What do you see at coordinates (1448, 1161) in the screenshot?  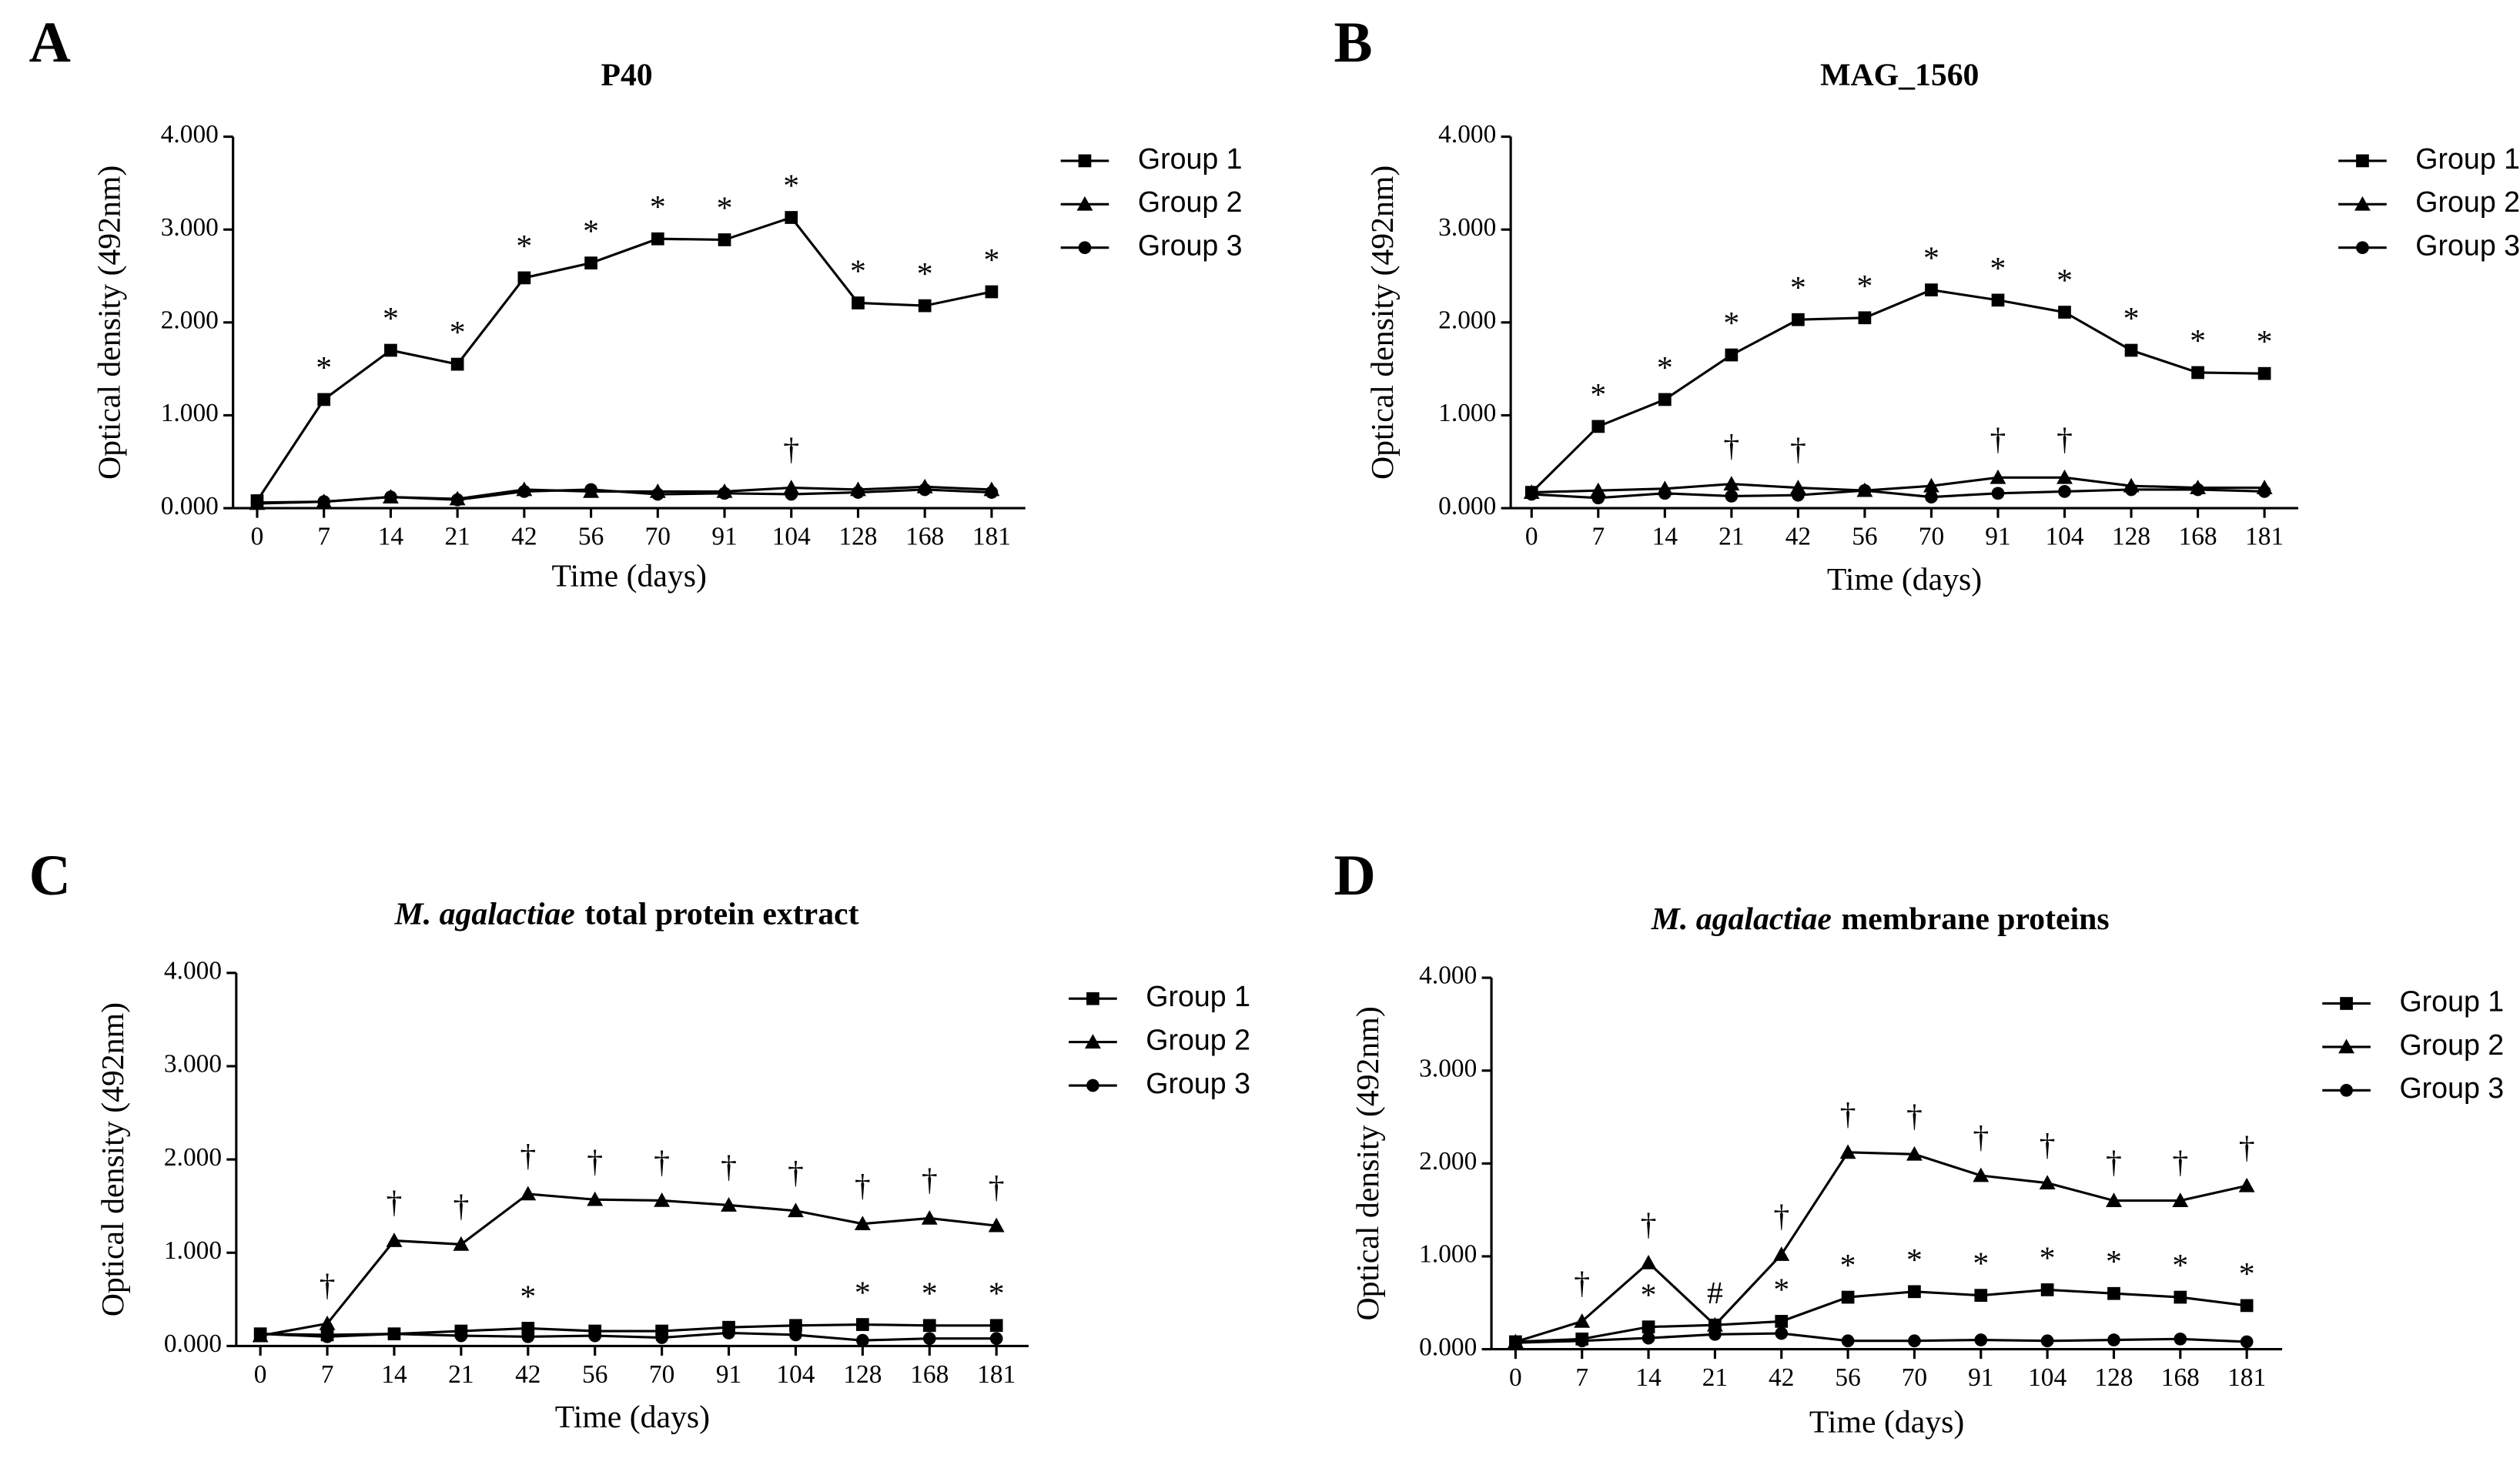 I see `y-tick-label: 2.000` at bounding box center [1448, 1161].